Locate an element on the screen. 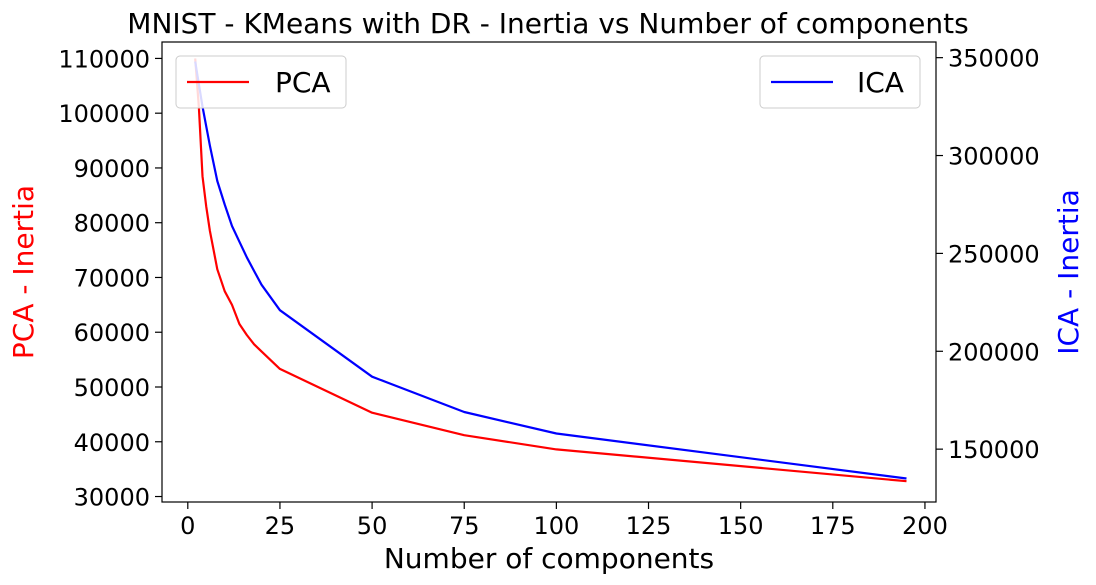 This screenshot has width=1096, height=585. x-tick-label: 100 is located at coordinates (556, 526).